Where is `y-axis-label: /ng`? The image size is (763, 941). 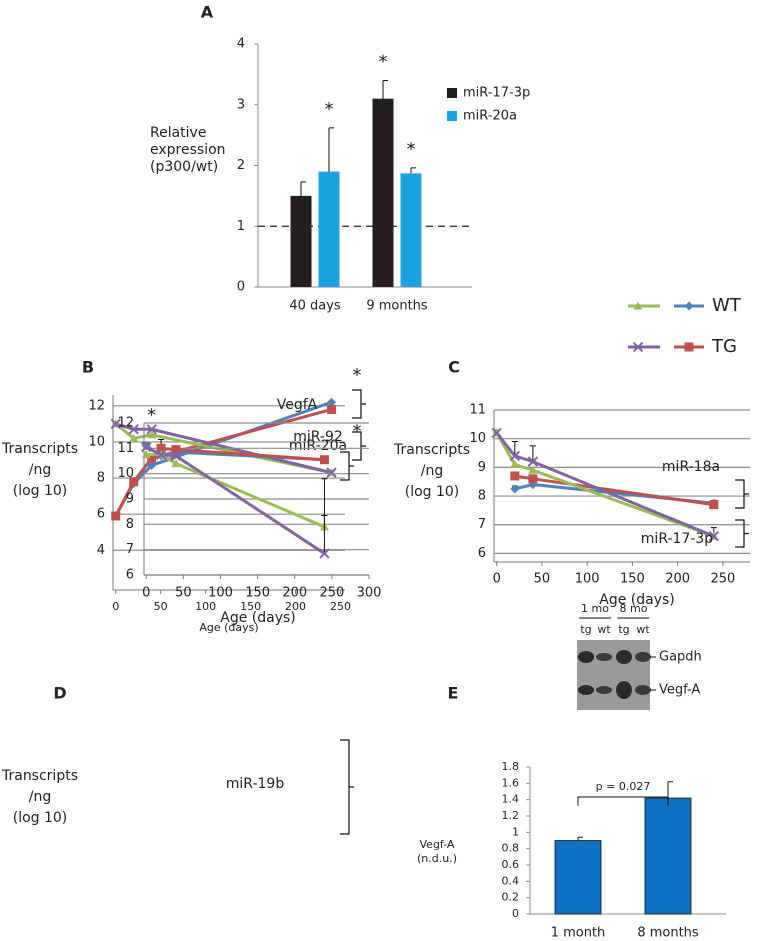 y-axis-label: /ng is located at coordinates (40, 797).